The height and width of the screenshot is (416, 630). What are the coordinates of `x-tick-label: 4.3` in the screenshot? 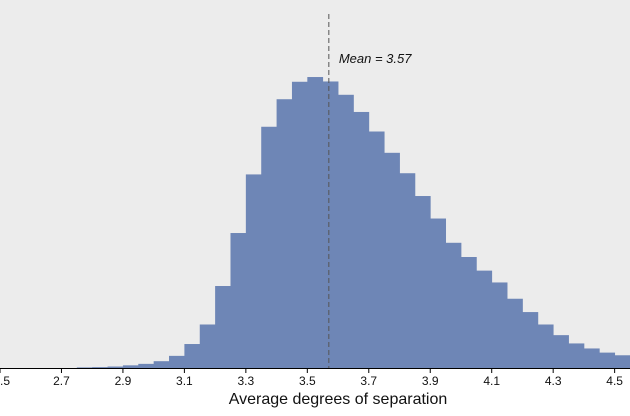 It's located at (553, 381).